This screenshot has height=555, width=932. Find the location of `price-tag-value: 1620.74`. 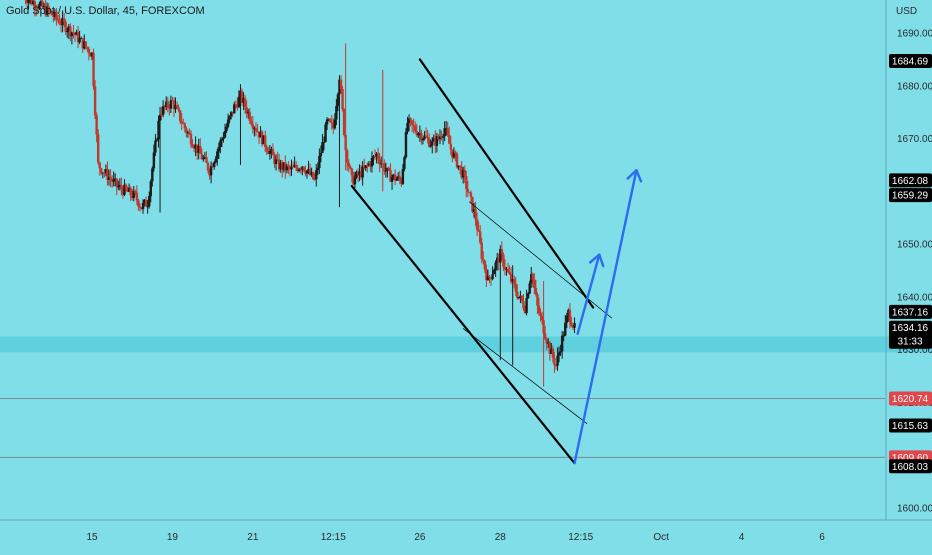

price-tag-value: 1620.74 is located at coordinates (910, 399).